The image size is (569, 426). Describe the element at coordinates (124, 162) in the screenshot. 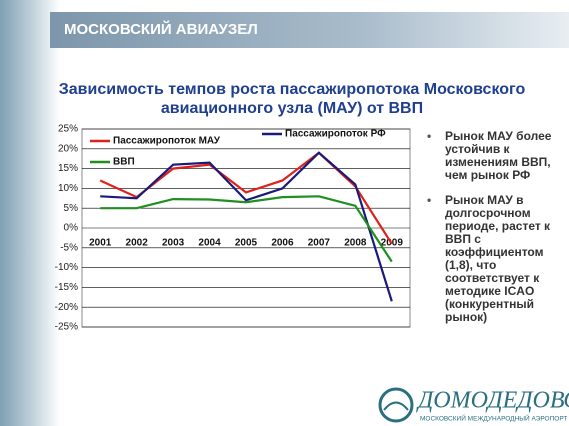

I see `legend-label: ВВП` at that location.